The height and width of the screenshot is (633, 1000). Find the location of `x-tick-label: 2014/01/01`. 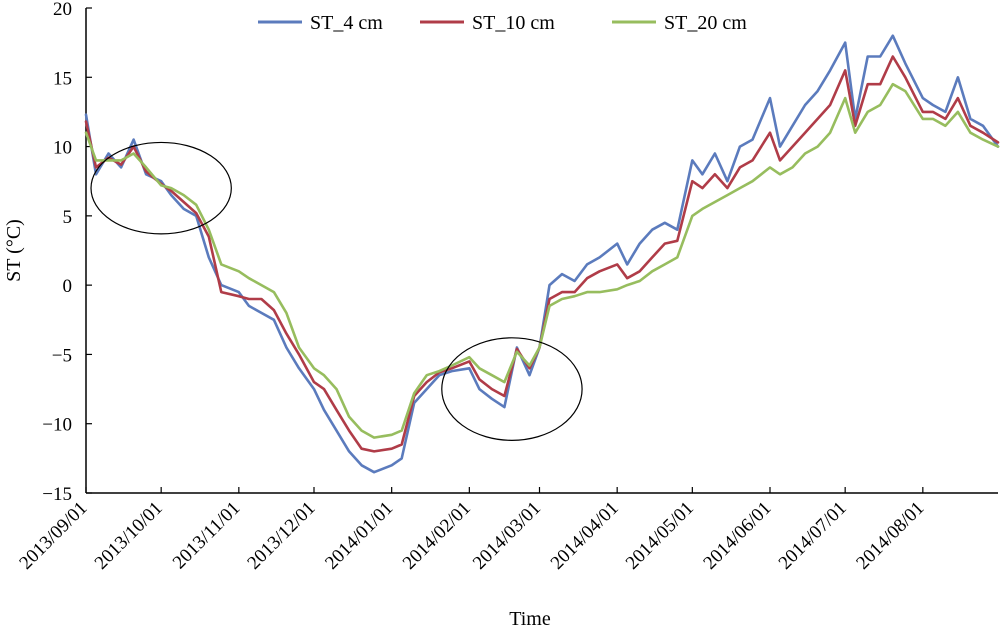

x-tick-label: 2014/01/01 is located at coordinates (359, 536).